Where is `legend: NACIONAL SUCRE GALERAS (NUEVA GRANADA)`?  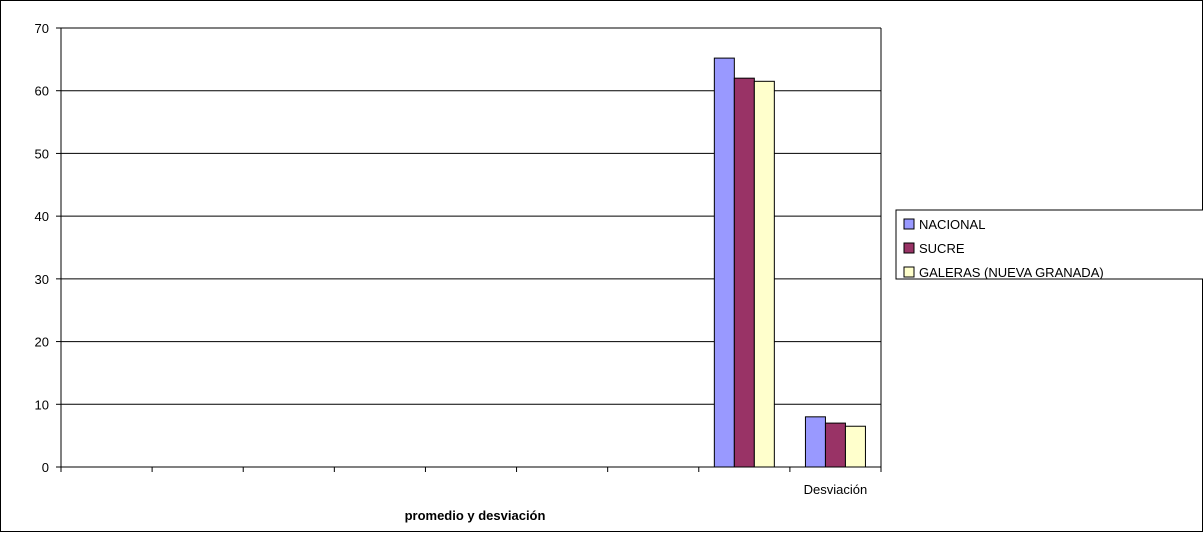 legend: NACIONAL SUCRE GALERAS (NUEVA GRANADA) is located at coordinates (1049, 244).